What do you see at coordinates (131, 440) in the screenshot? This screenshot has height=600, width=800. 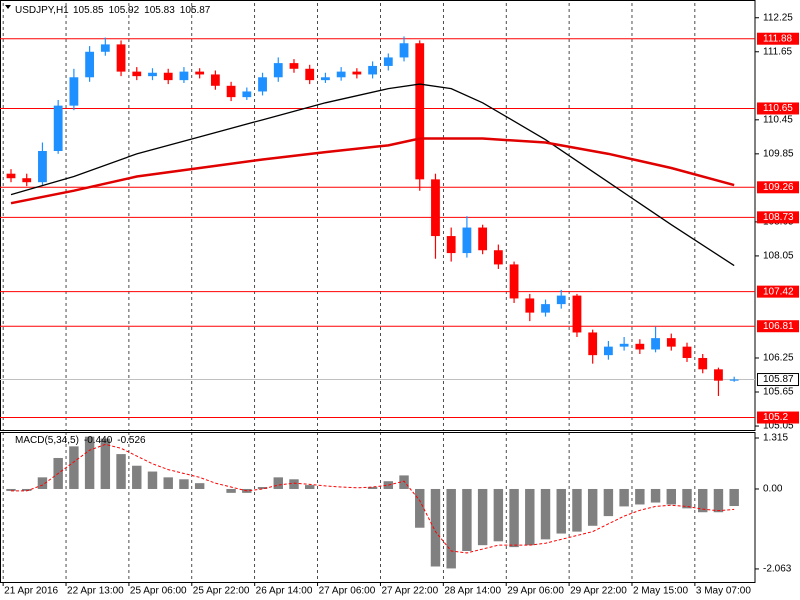 I see `header-item: -0.526` at bounding box center [131, 440].